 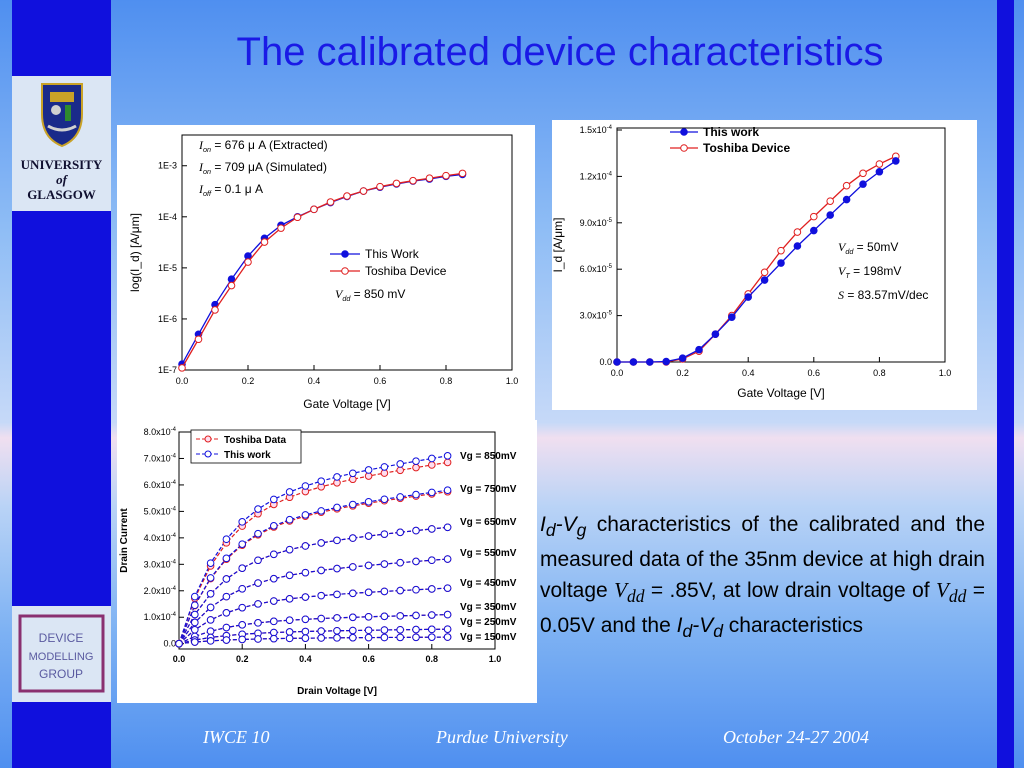 What do you see at coordinates (124, 540) in the screenshot?
I see `y-axis-label: Drain Current` at bounding box center [124, 540].